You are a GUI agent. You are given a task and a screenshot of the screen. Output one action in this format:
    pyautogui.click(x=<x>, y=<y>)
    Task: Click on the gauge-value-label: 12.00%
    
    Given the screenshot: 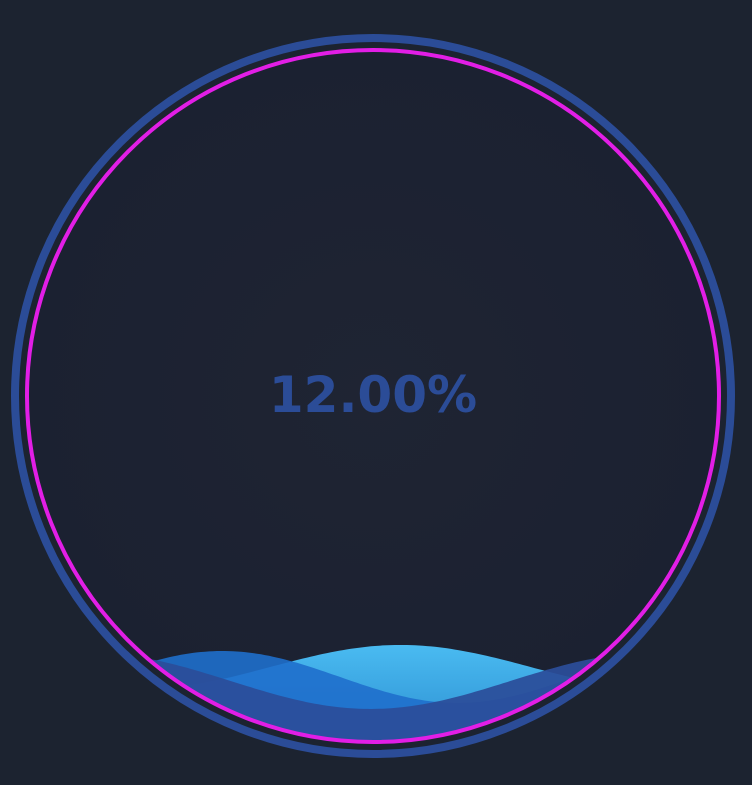 What is the action you would take?
    pyautogui.click(x=373, y=395)
    